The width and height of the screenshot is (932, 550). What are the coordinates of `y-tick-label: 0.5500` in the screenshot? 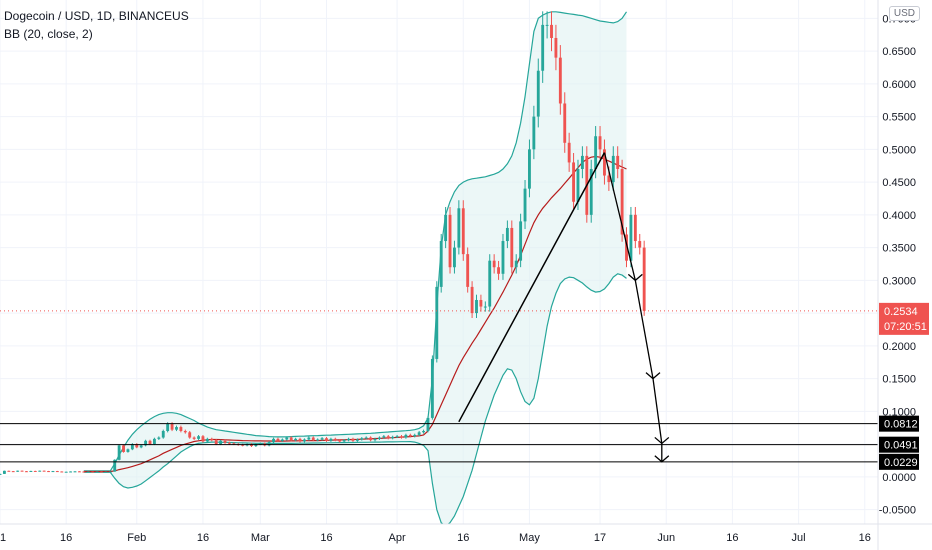 It's located at (899, 118).